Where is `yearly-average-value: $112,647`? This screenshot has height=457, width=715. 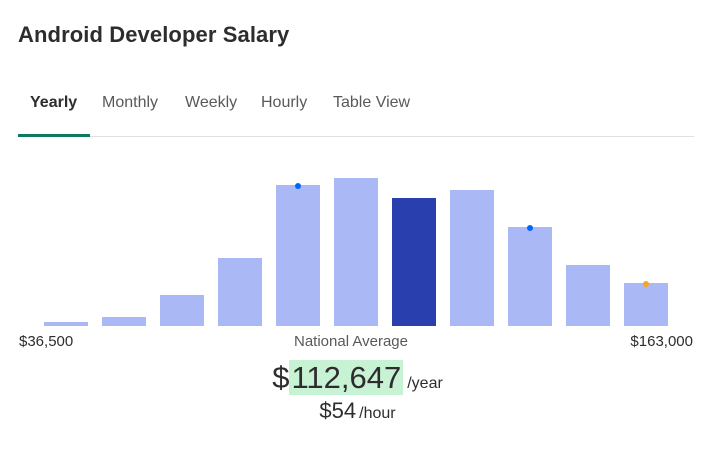
yearly-average-value: $112,647 is located at coordinates (338, 377).